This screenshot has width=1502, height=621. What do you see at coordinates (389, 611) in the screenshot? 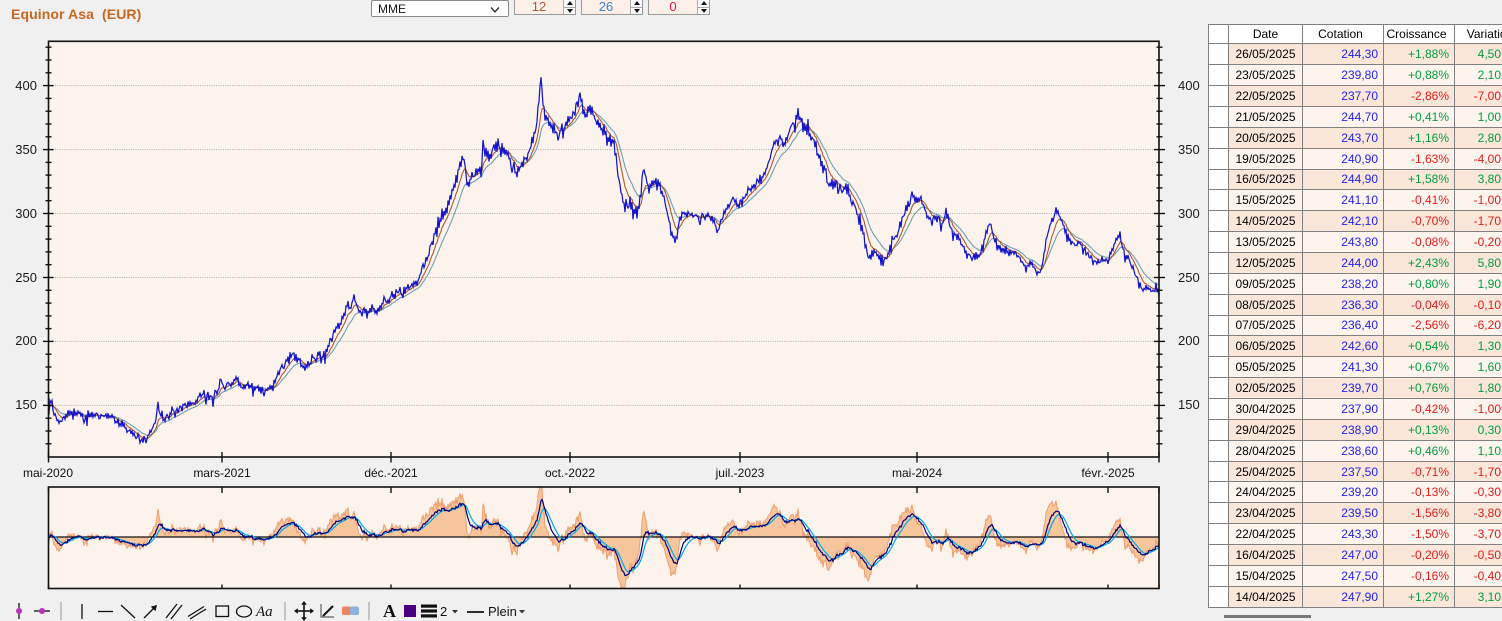
I see `svg-text: A` at bounding box center [389, 611].